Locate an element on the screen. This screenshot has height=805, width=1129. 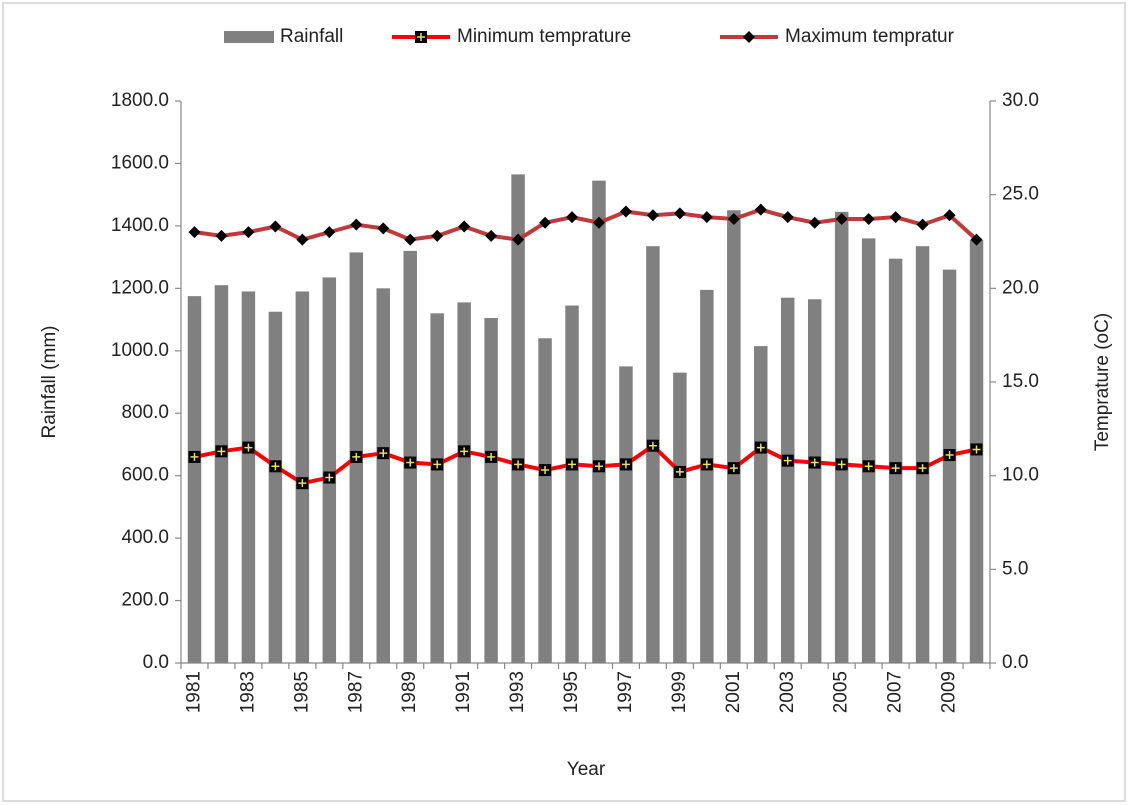
legend-label: Rainfall is located at coordinates (311, 36).